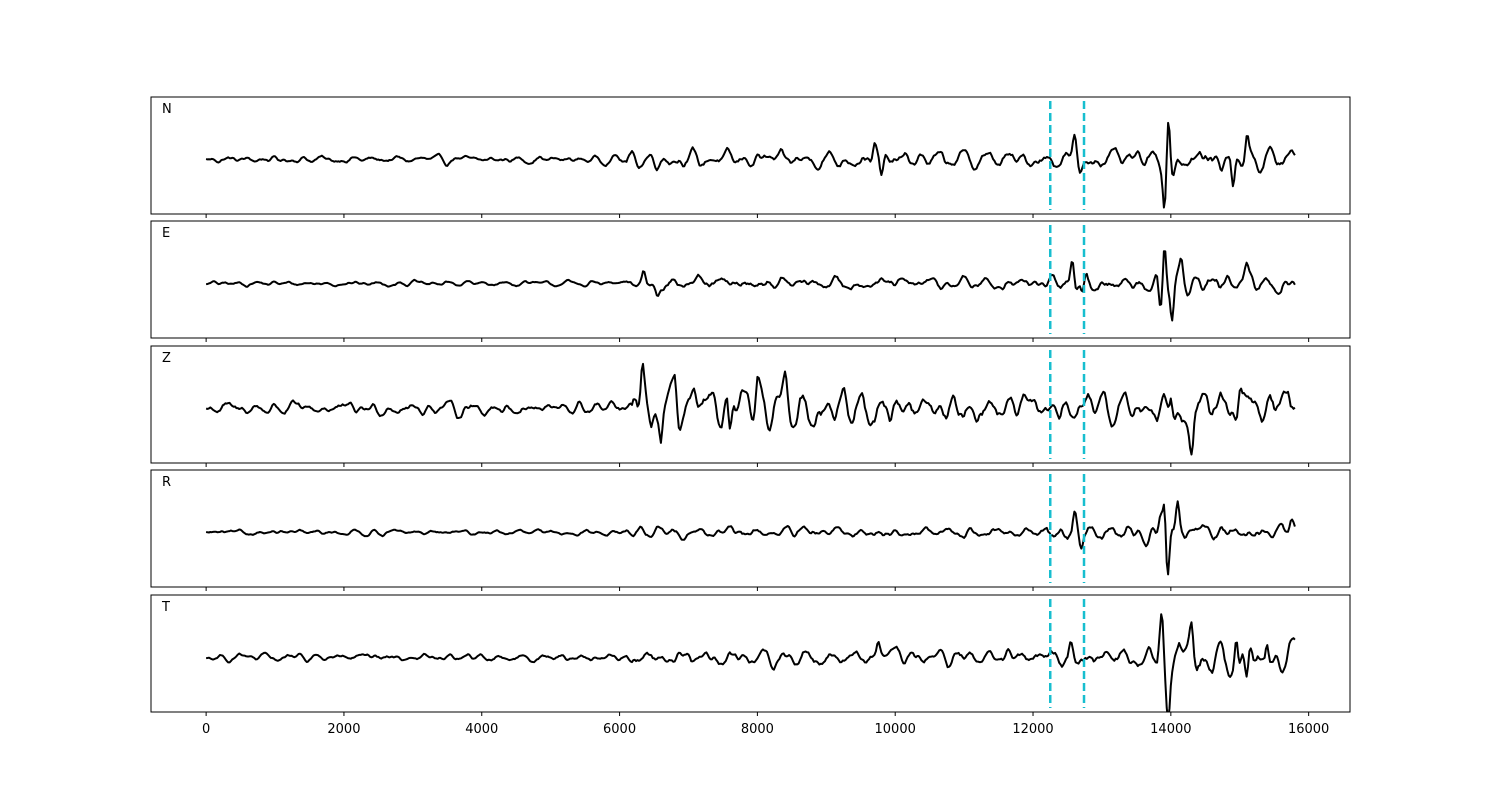  I want to click on waveform-trace-t, so click(751, 662).